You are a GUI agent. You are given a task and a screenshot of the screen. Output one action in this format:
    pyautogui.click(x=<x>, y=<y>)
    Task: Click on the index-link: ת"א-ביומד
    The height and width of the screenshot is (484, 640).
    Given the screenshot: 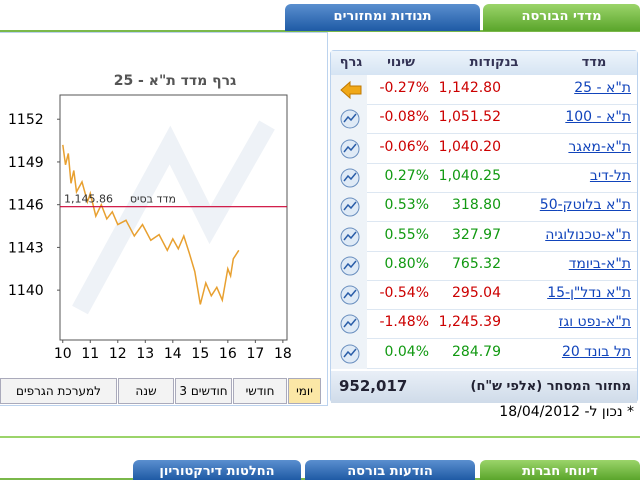 What is the action you would take?
    pyautogui.click(x=599, y=263)
    